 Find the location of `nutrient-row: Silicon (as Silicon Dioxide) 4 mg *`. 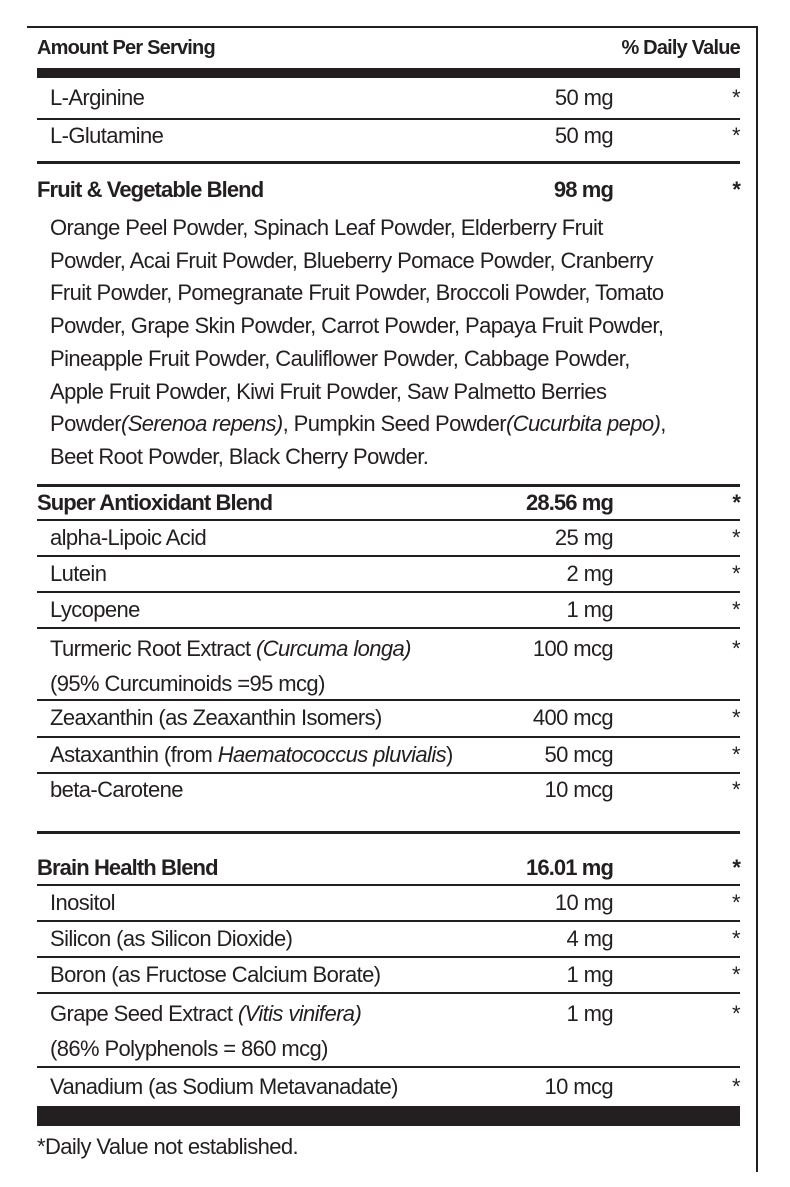

nutrient-row: Silicon (as Silicon Dioxide) 4 mg * is located at coordinates (389, 940).